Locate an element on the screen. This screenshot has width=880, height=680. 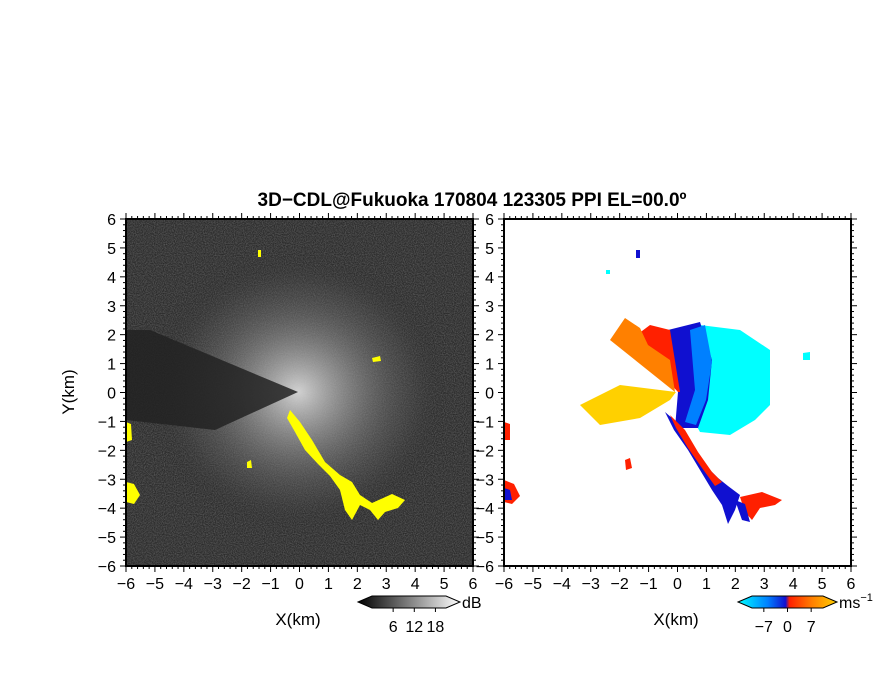
left-y-tick-label: 1 is located at coordinates (111, 365).